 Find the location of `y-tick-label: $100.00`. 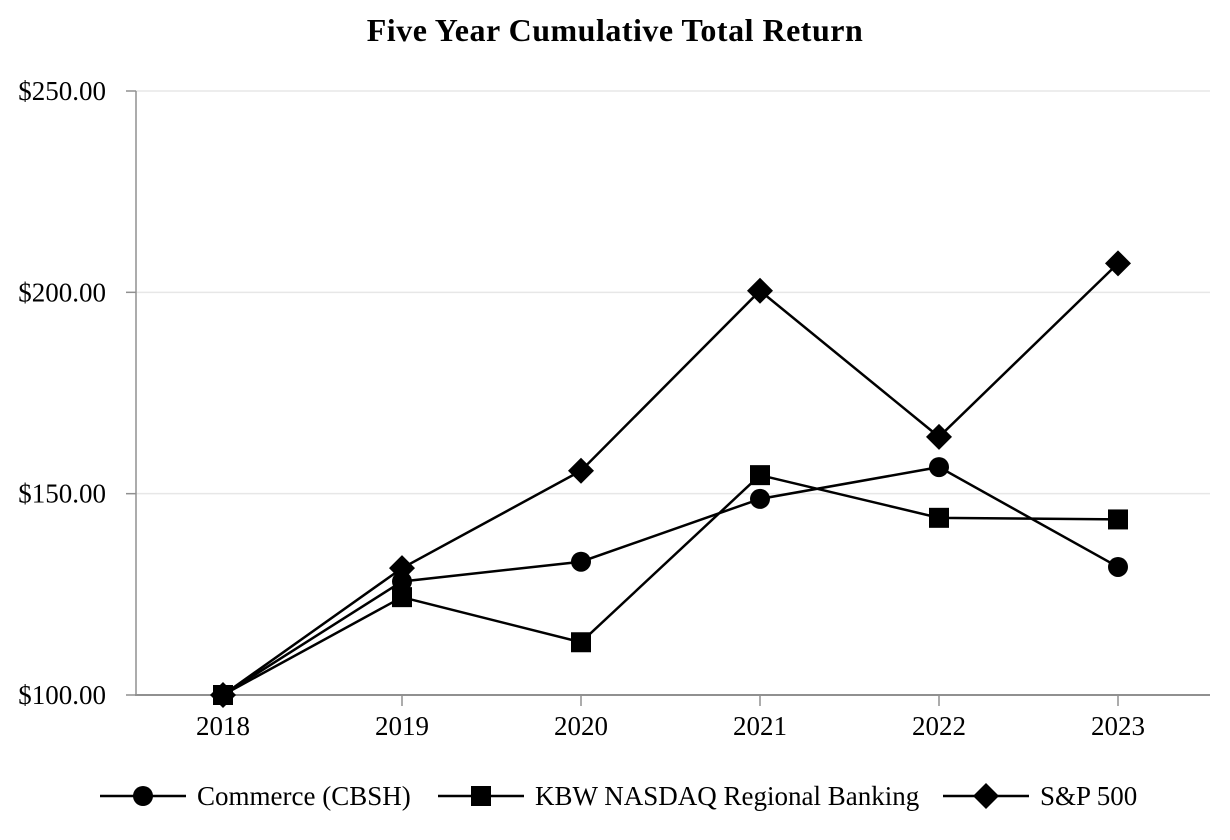

y-tick-label: $100.00 is located at coordinates (62, 695).